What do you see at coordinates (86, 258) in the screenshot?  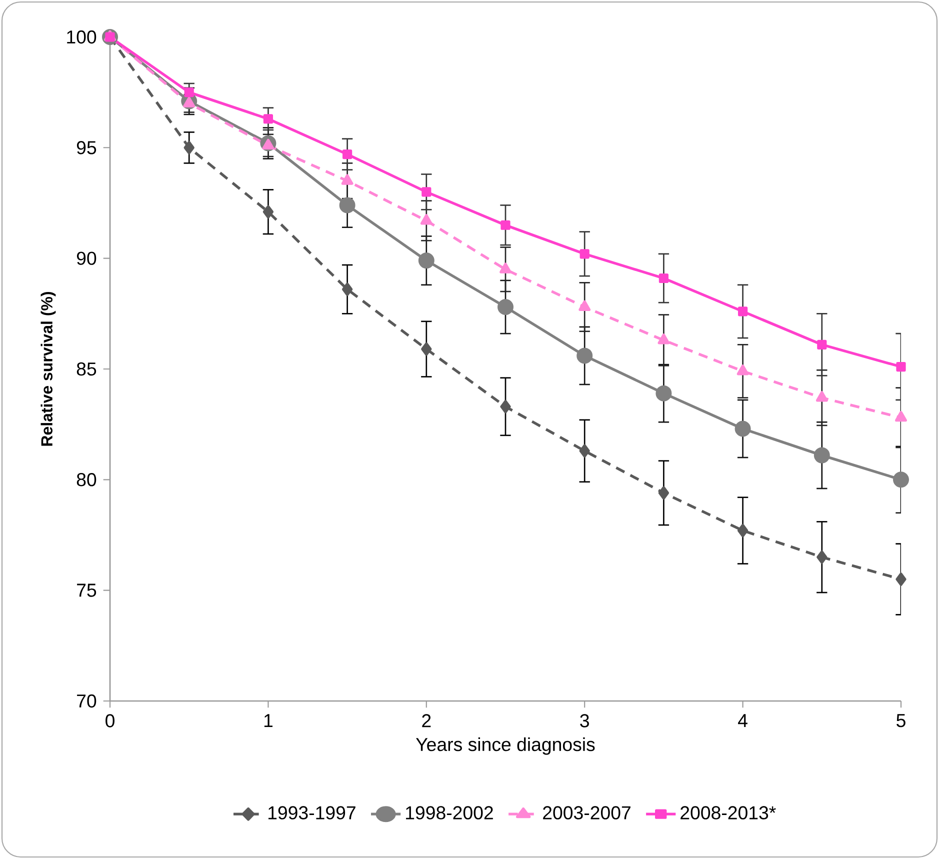 I see `y-tick-label: 90` at bounding box center [86, 258].